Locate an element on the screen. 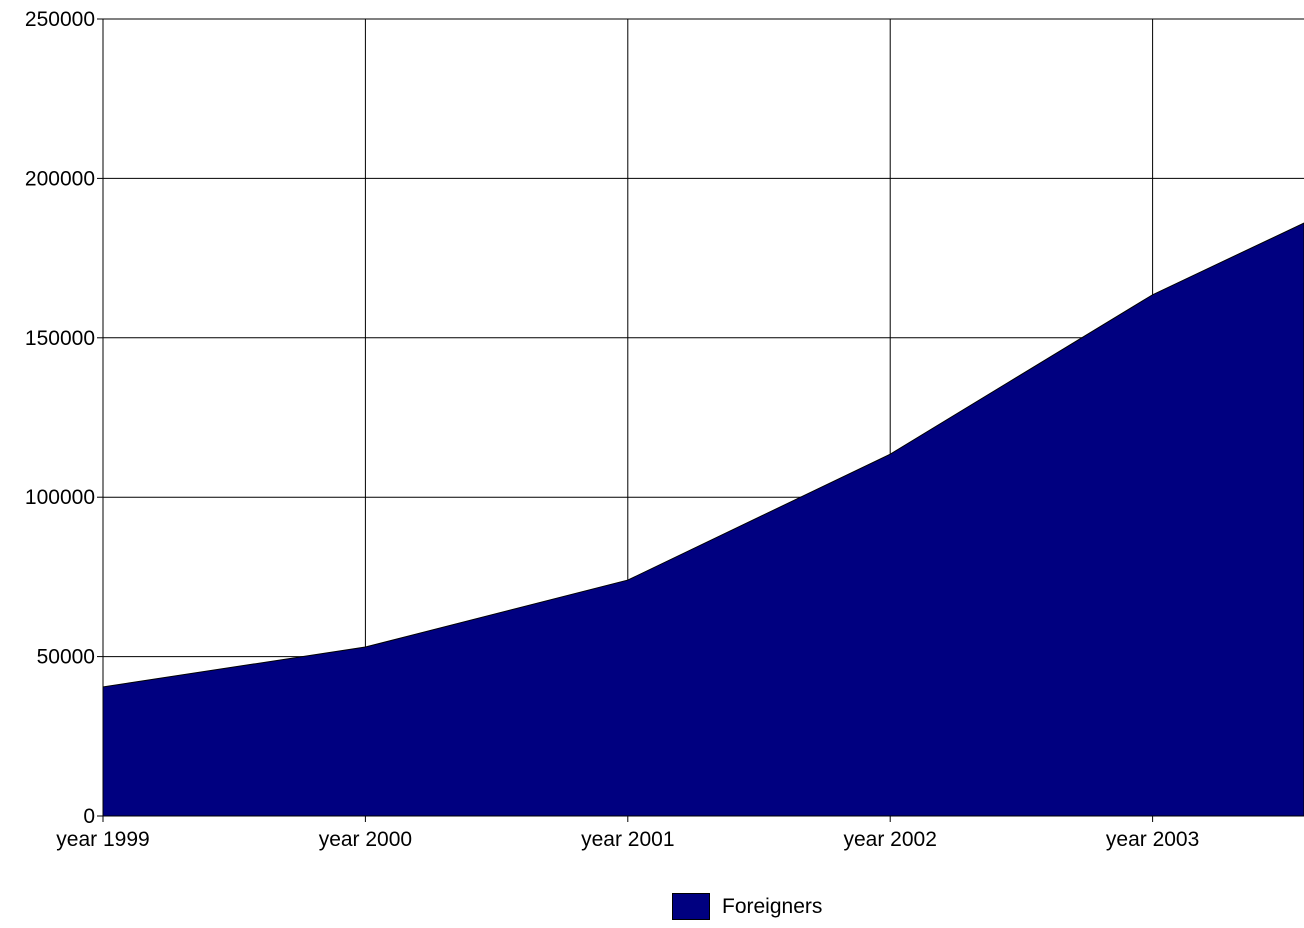 The width and height of the screenshot is (1304, 928). x-tick-label: year 2002 is located at coordinates (889, 839).